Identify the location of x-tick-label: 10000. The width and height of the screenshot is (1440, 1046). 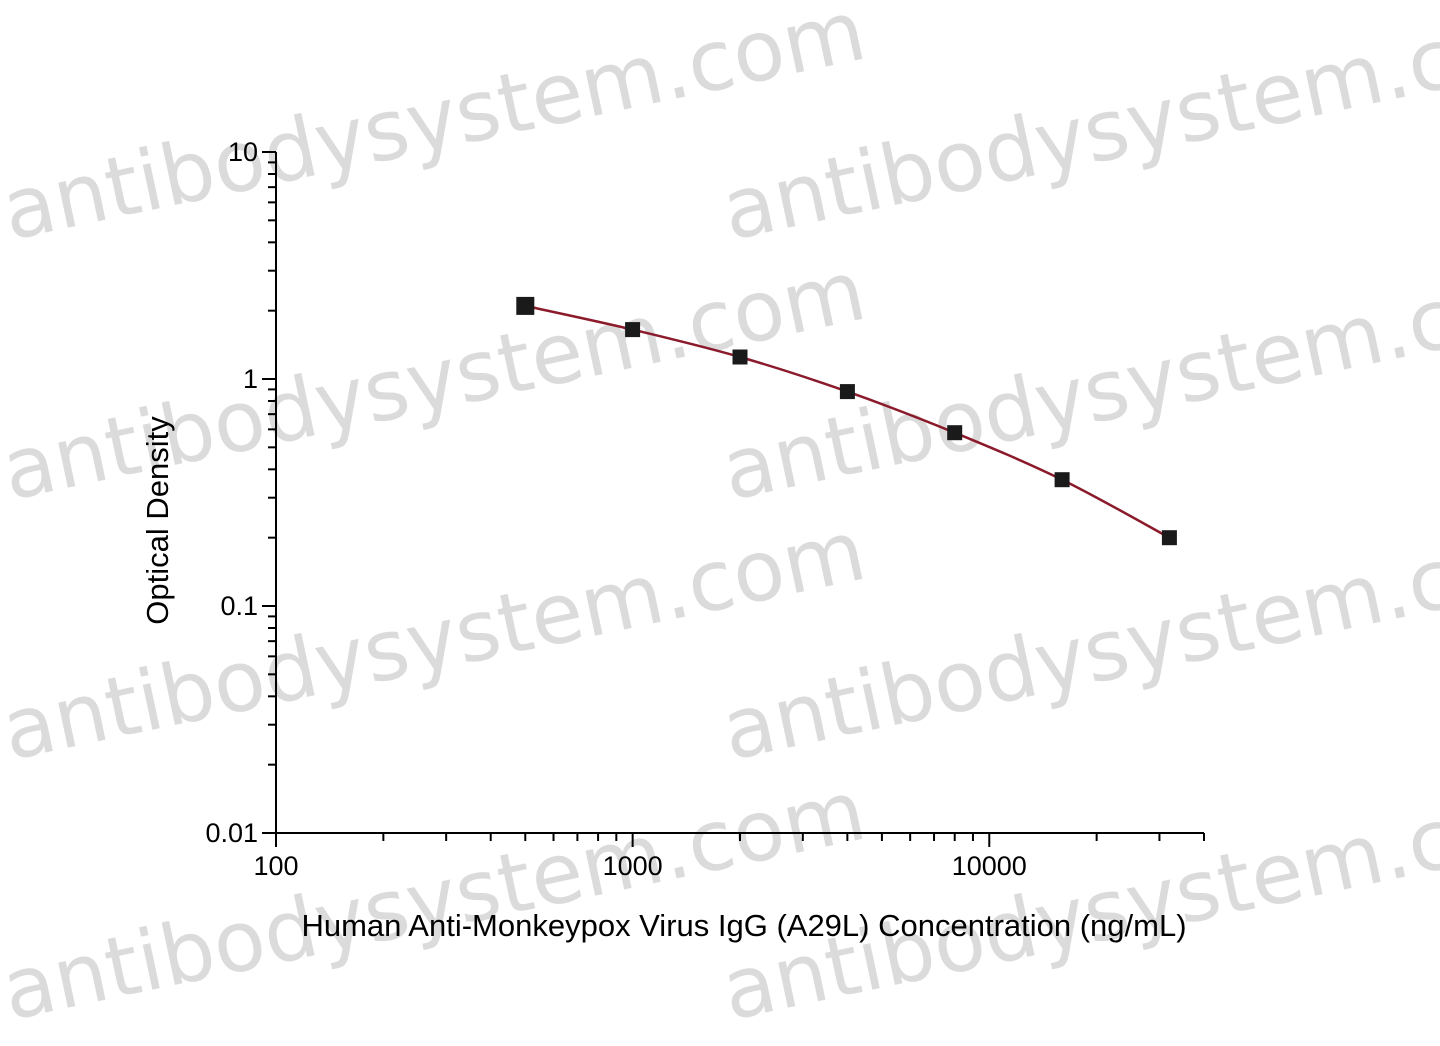
(989, 866).